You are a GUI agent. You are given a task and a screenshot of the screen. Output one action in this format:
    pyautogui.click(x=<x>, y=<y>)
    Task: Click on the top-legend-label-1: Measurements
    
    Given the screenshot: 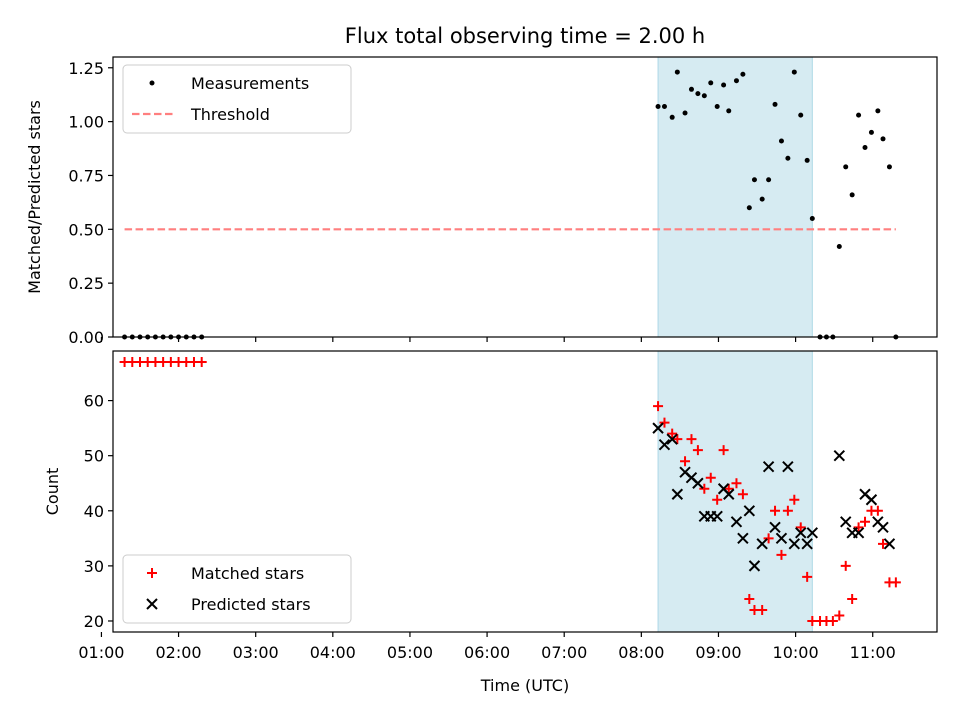 What is the action you would take?
    pyautogui.click(x=250, y=83)
    